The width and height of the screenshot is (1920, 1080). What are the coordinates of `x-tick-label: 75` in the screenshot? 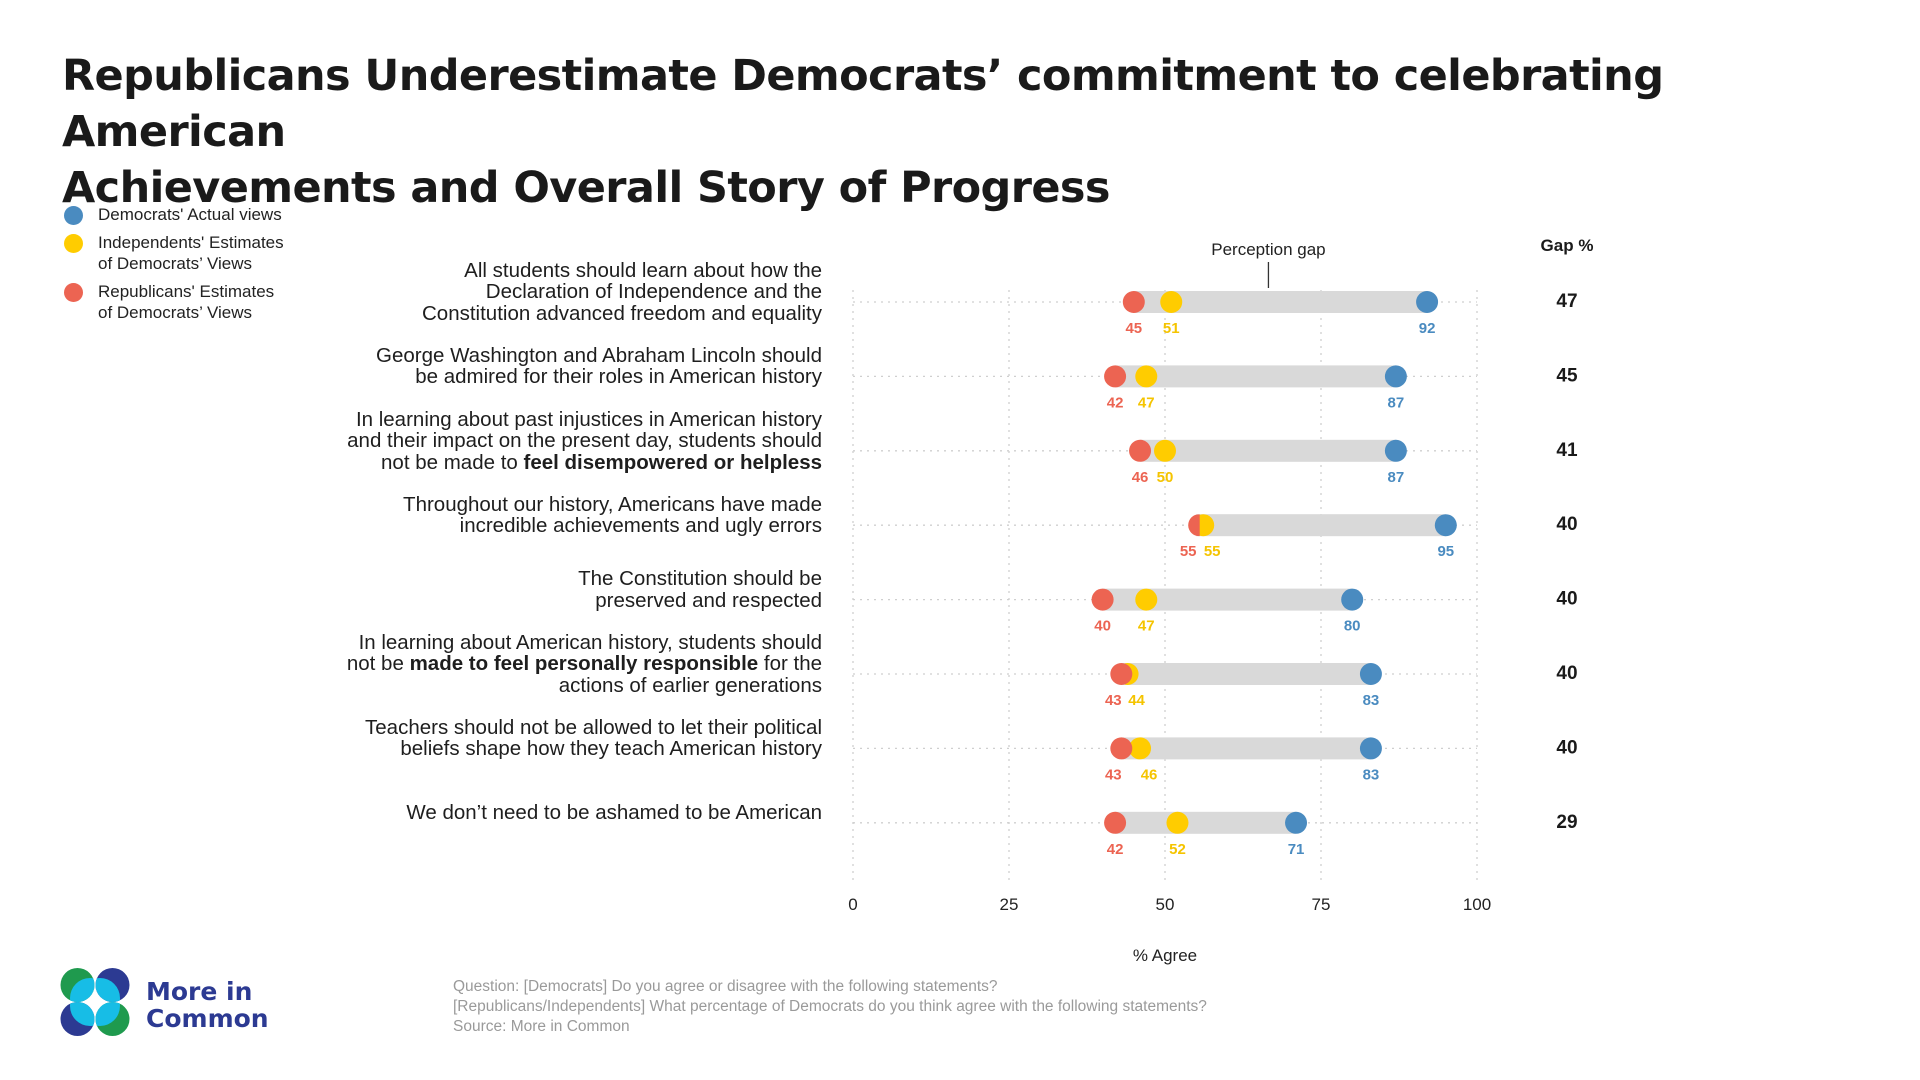 It's located at (1321, 904).